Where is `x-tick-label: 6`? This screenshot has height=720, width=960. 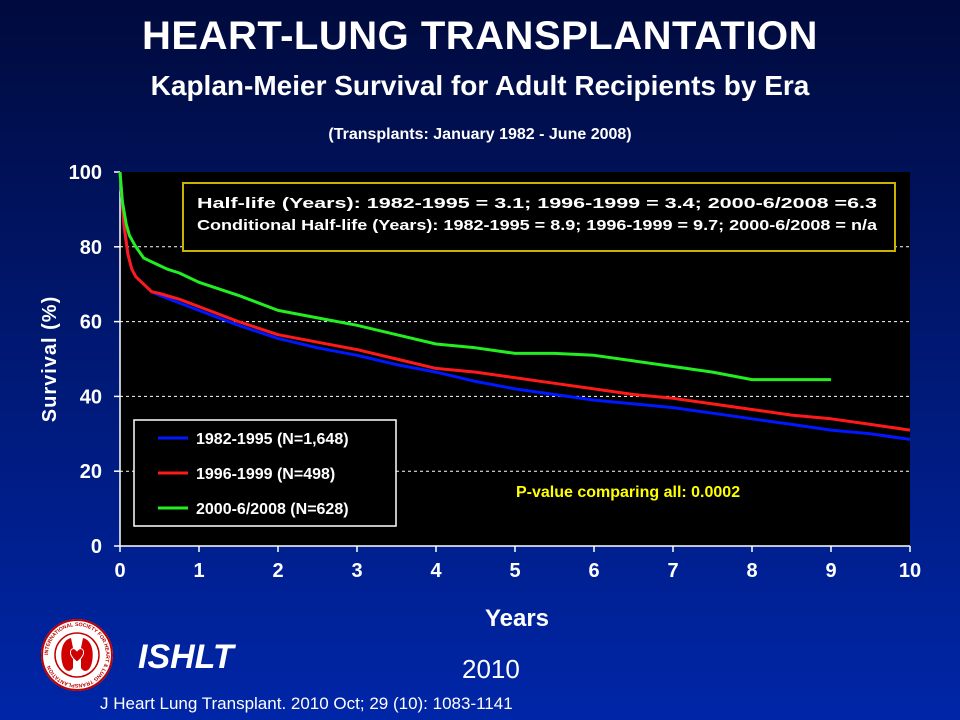 x-tick-label: 6 is located at coordinates (593, 571).